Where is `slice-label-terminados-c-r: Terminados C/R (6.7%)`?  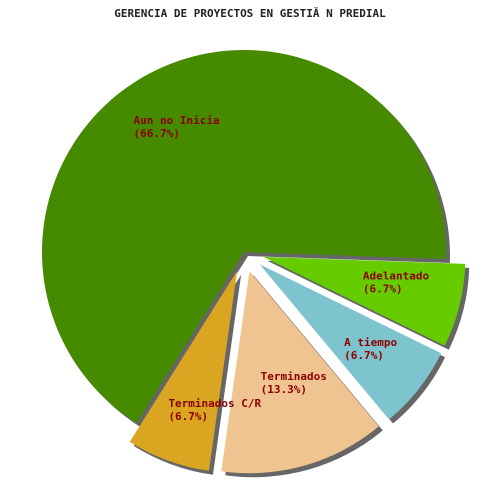 slice-label-terminados-c-r: Terminados C/R (6.7%) is located at coordinates (214, 410).